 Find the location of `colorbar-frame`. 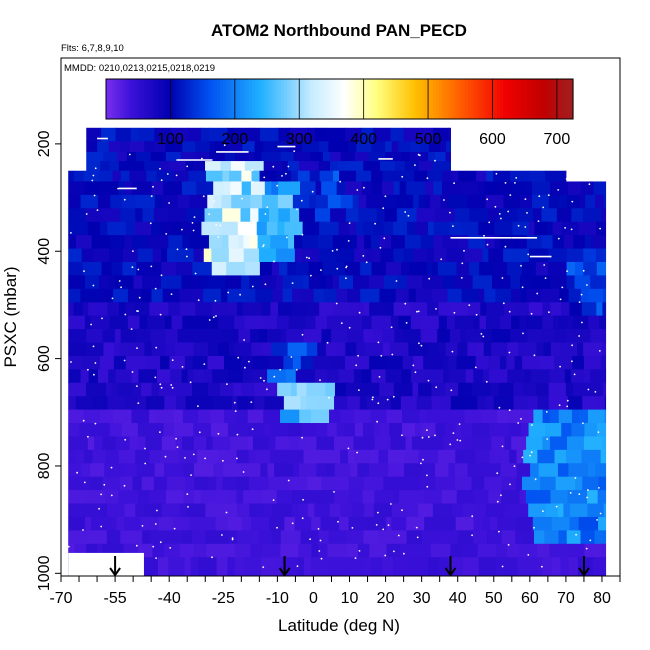

colorbar-frame is located at coordinates (339, 99).